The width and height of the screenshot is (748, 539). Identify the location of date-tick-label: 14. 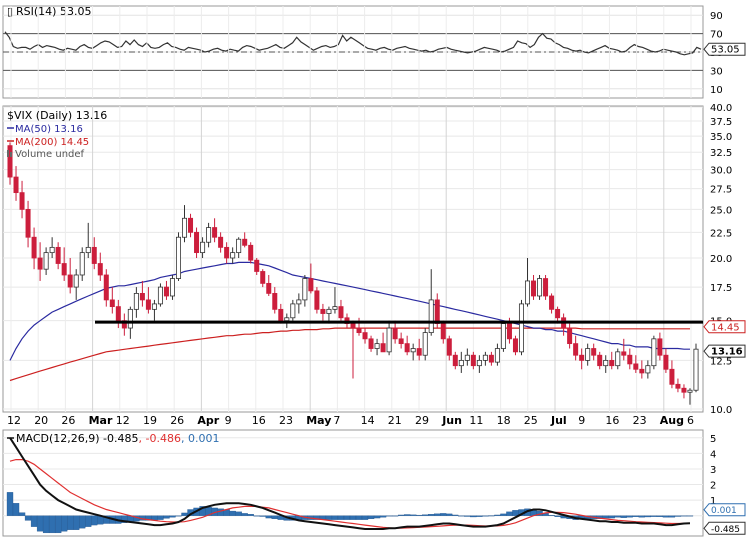
(368, 420).